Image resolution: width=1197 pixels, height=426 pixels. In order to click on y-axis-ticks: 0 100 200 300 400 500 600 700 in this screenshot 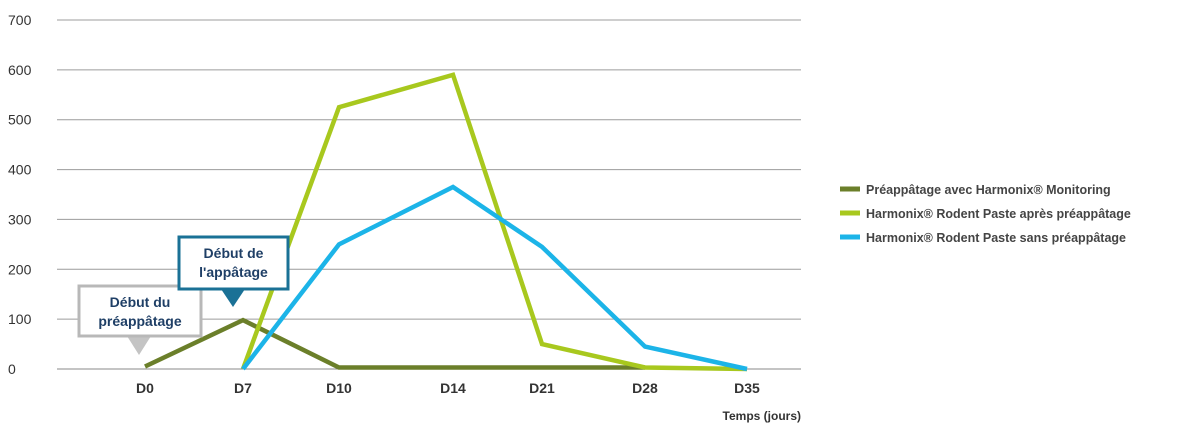, I will do `click(20, 194)`.